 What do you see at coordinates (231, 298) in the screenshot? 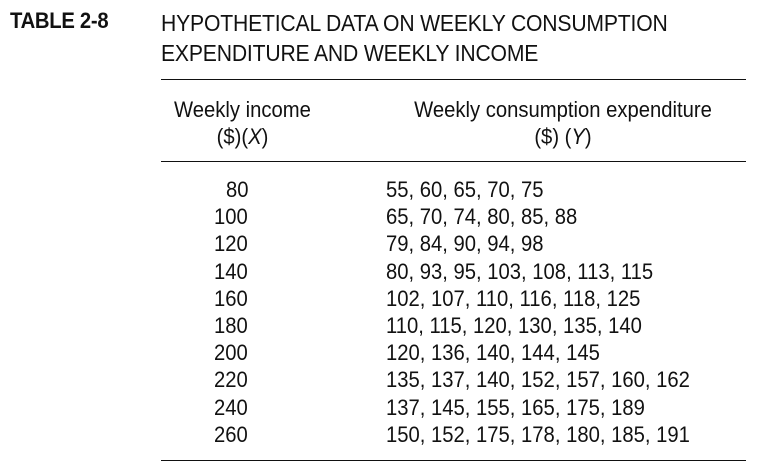
I see `income-cell: 160` at bounding box center [231, 298].